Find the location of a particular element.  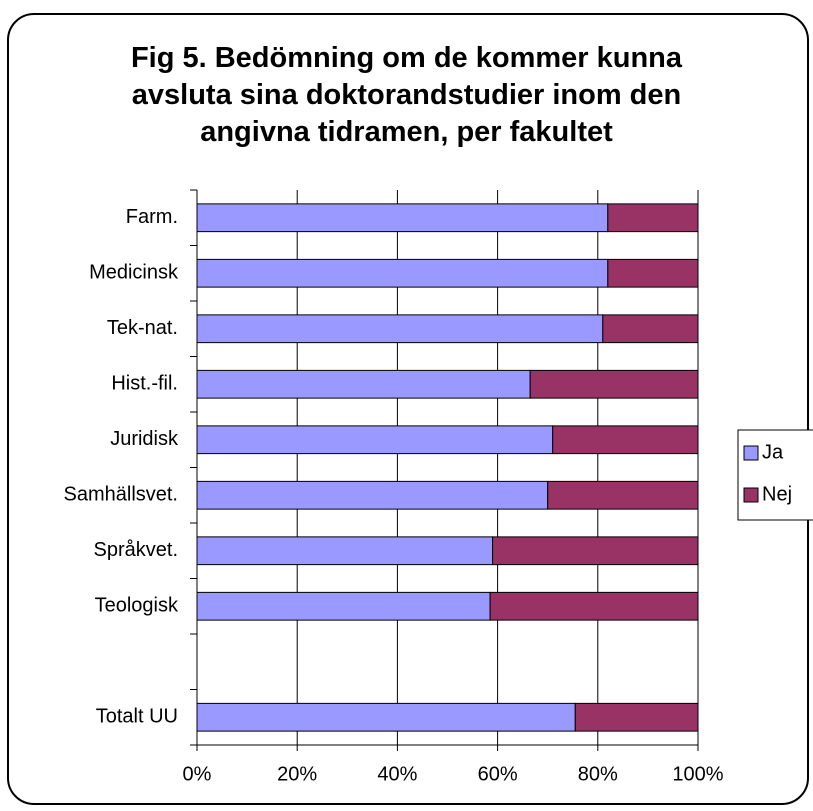

y-tick-label: Hist.-fil. is located at coordinates (144, 384).